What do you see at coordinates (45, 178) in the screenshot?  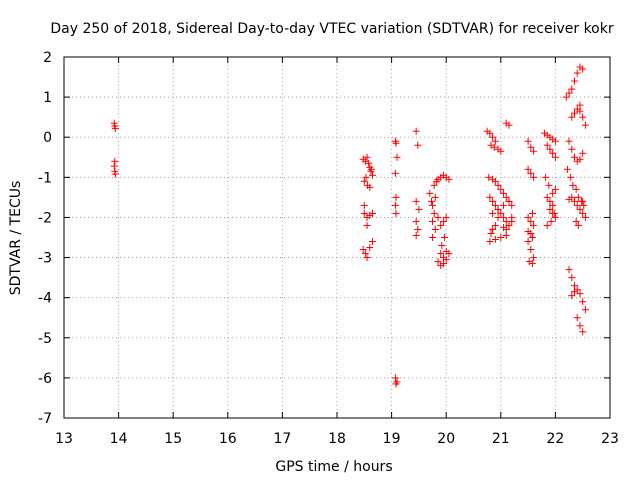 I see `y-tick-label: -1` at bounding box center [45, 178].